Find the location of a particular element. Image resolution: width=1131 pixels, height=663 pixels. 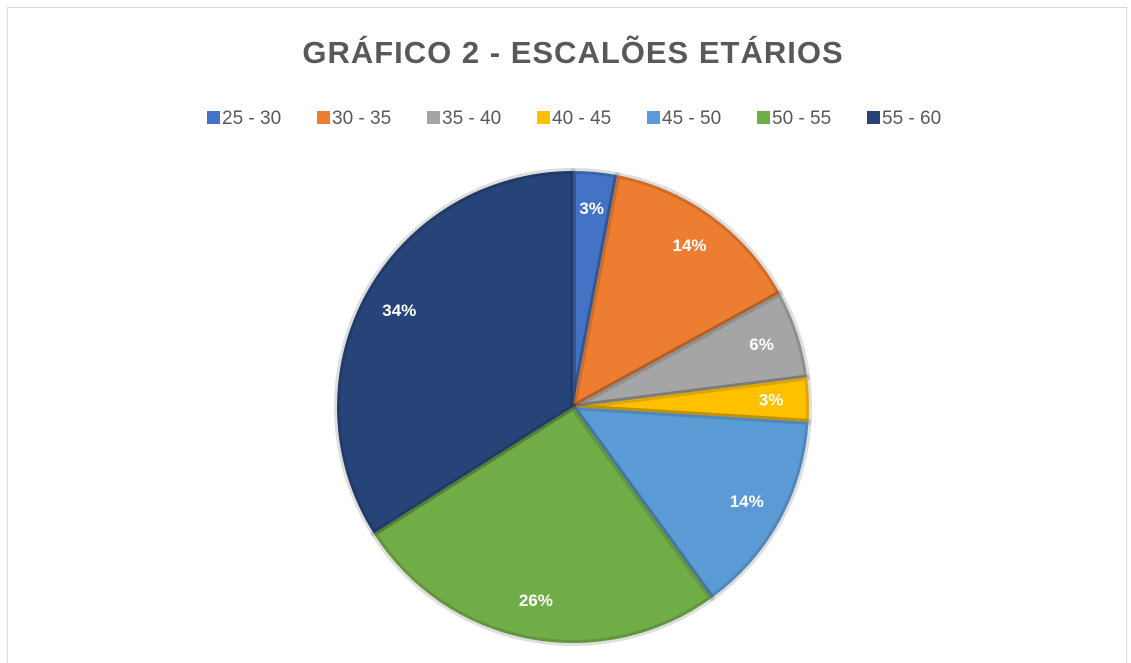

data-label: 26% is located at coordinates (536, 600).